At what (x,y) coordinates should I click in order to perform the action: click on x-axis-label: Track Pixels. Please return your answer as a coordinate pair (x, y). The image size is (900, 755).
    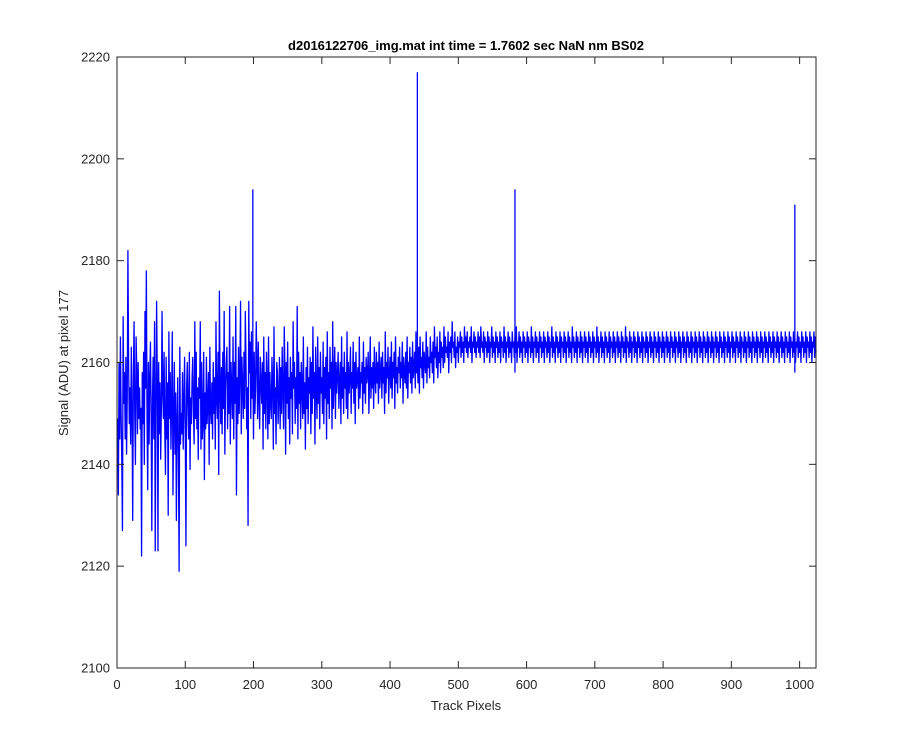
    Looking at the image, I should click on (466, 705).